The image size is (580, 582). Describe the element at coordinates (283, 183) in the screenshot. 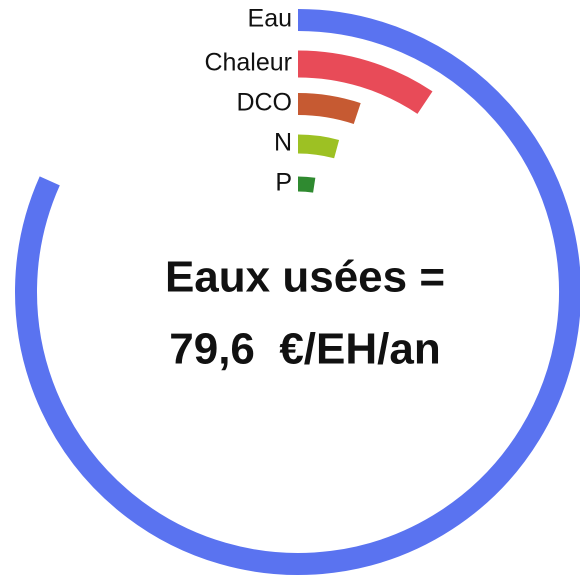

I see `category-label: P` at that location.